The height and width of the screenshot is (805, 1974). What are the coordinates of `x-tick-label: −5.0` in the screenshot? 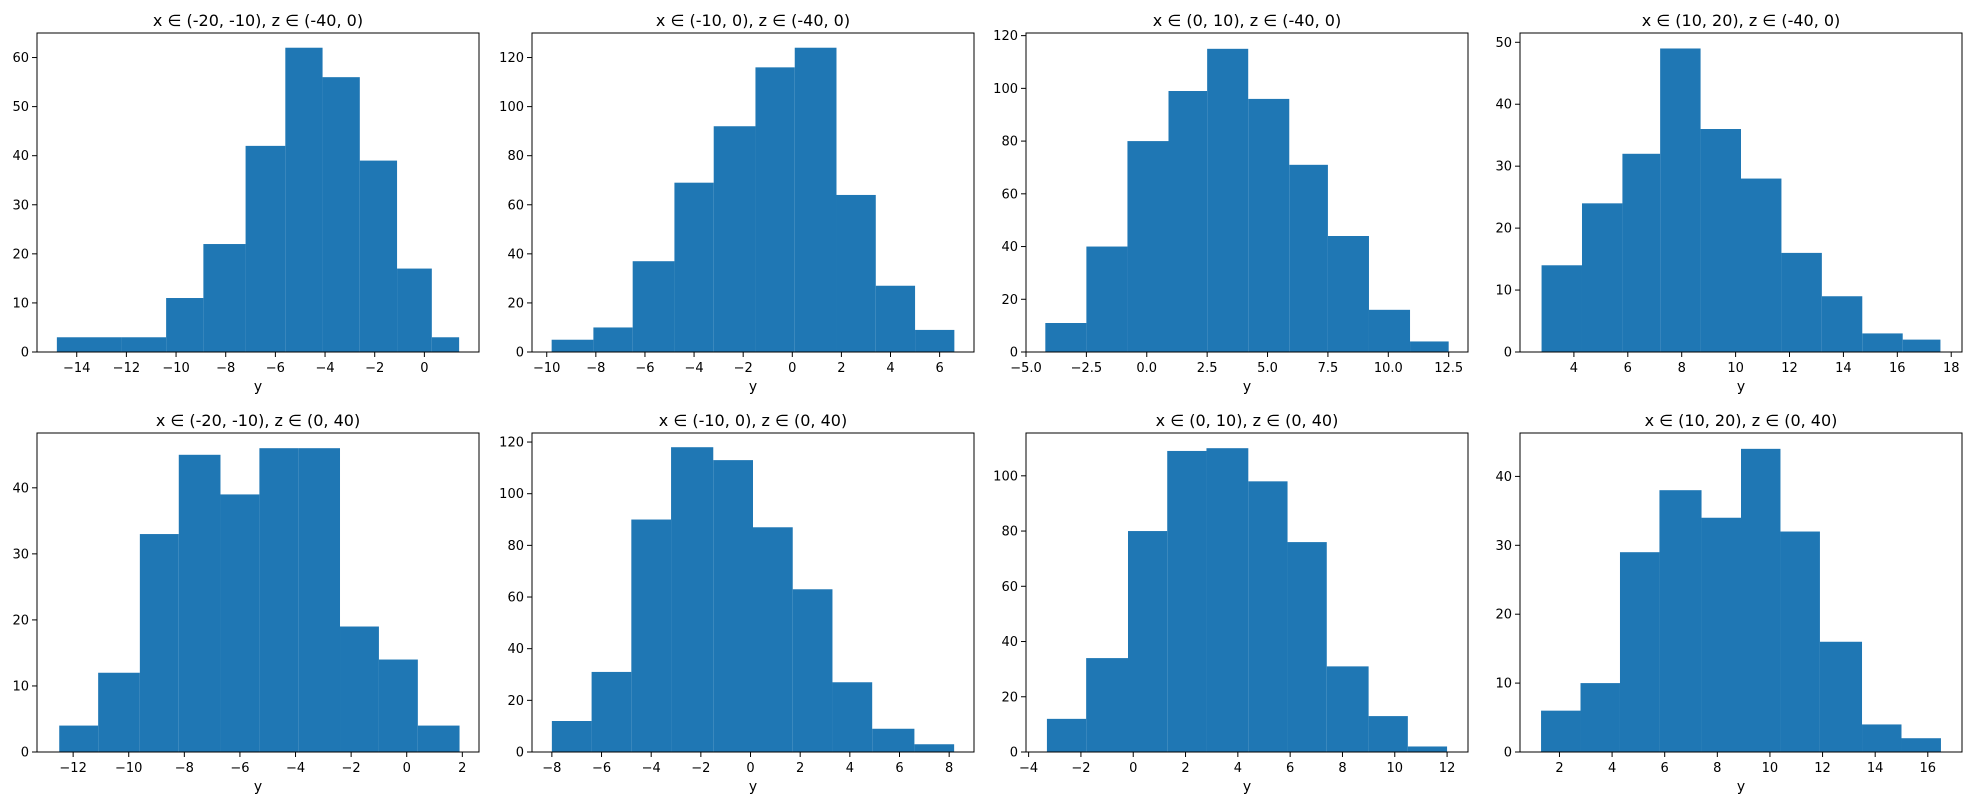 It's located at (1026, 368).